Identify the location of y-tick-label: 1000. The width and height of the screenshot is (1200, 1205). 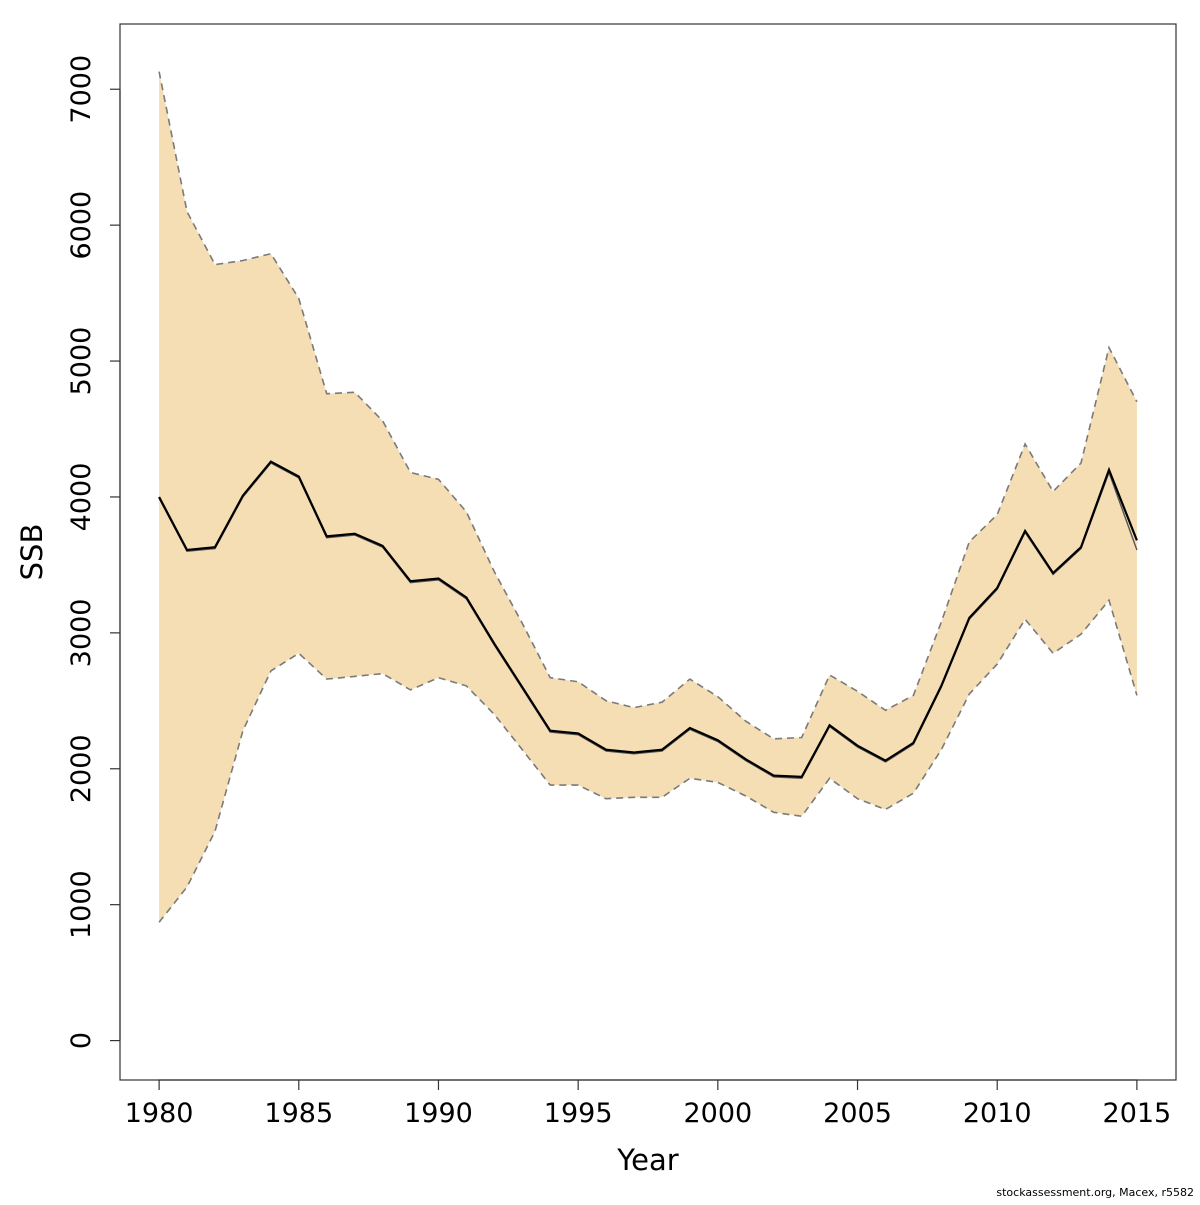
(81, 904).